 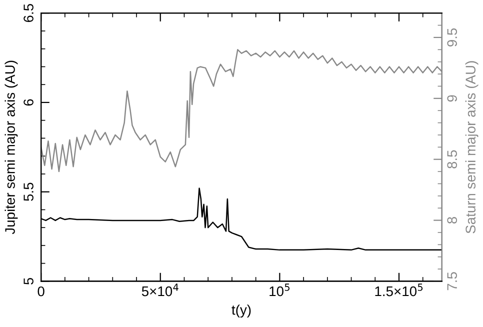 I want to click on y-tick-label: 5, so click(x=29, y=281).